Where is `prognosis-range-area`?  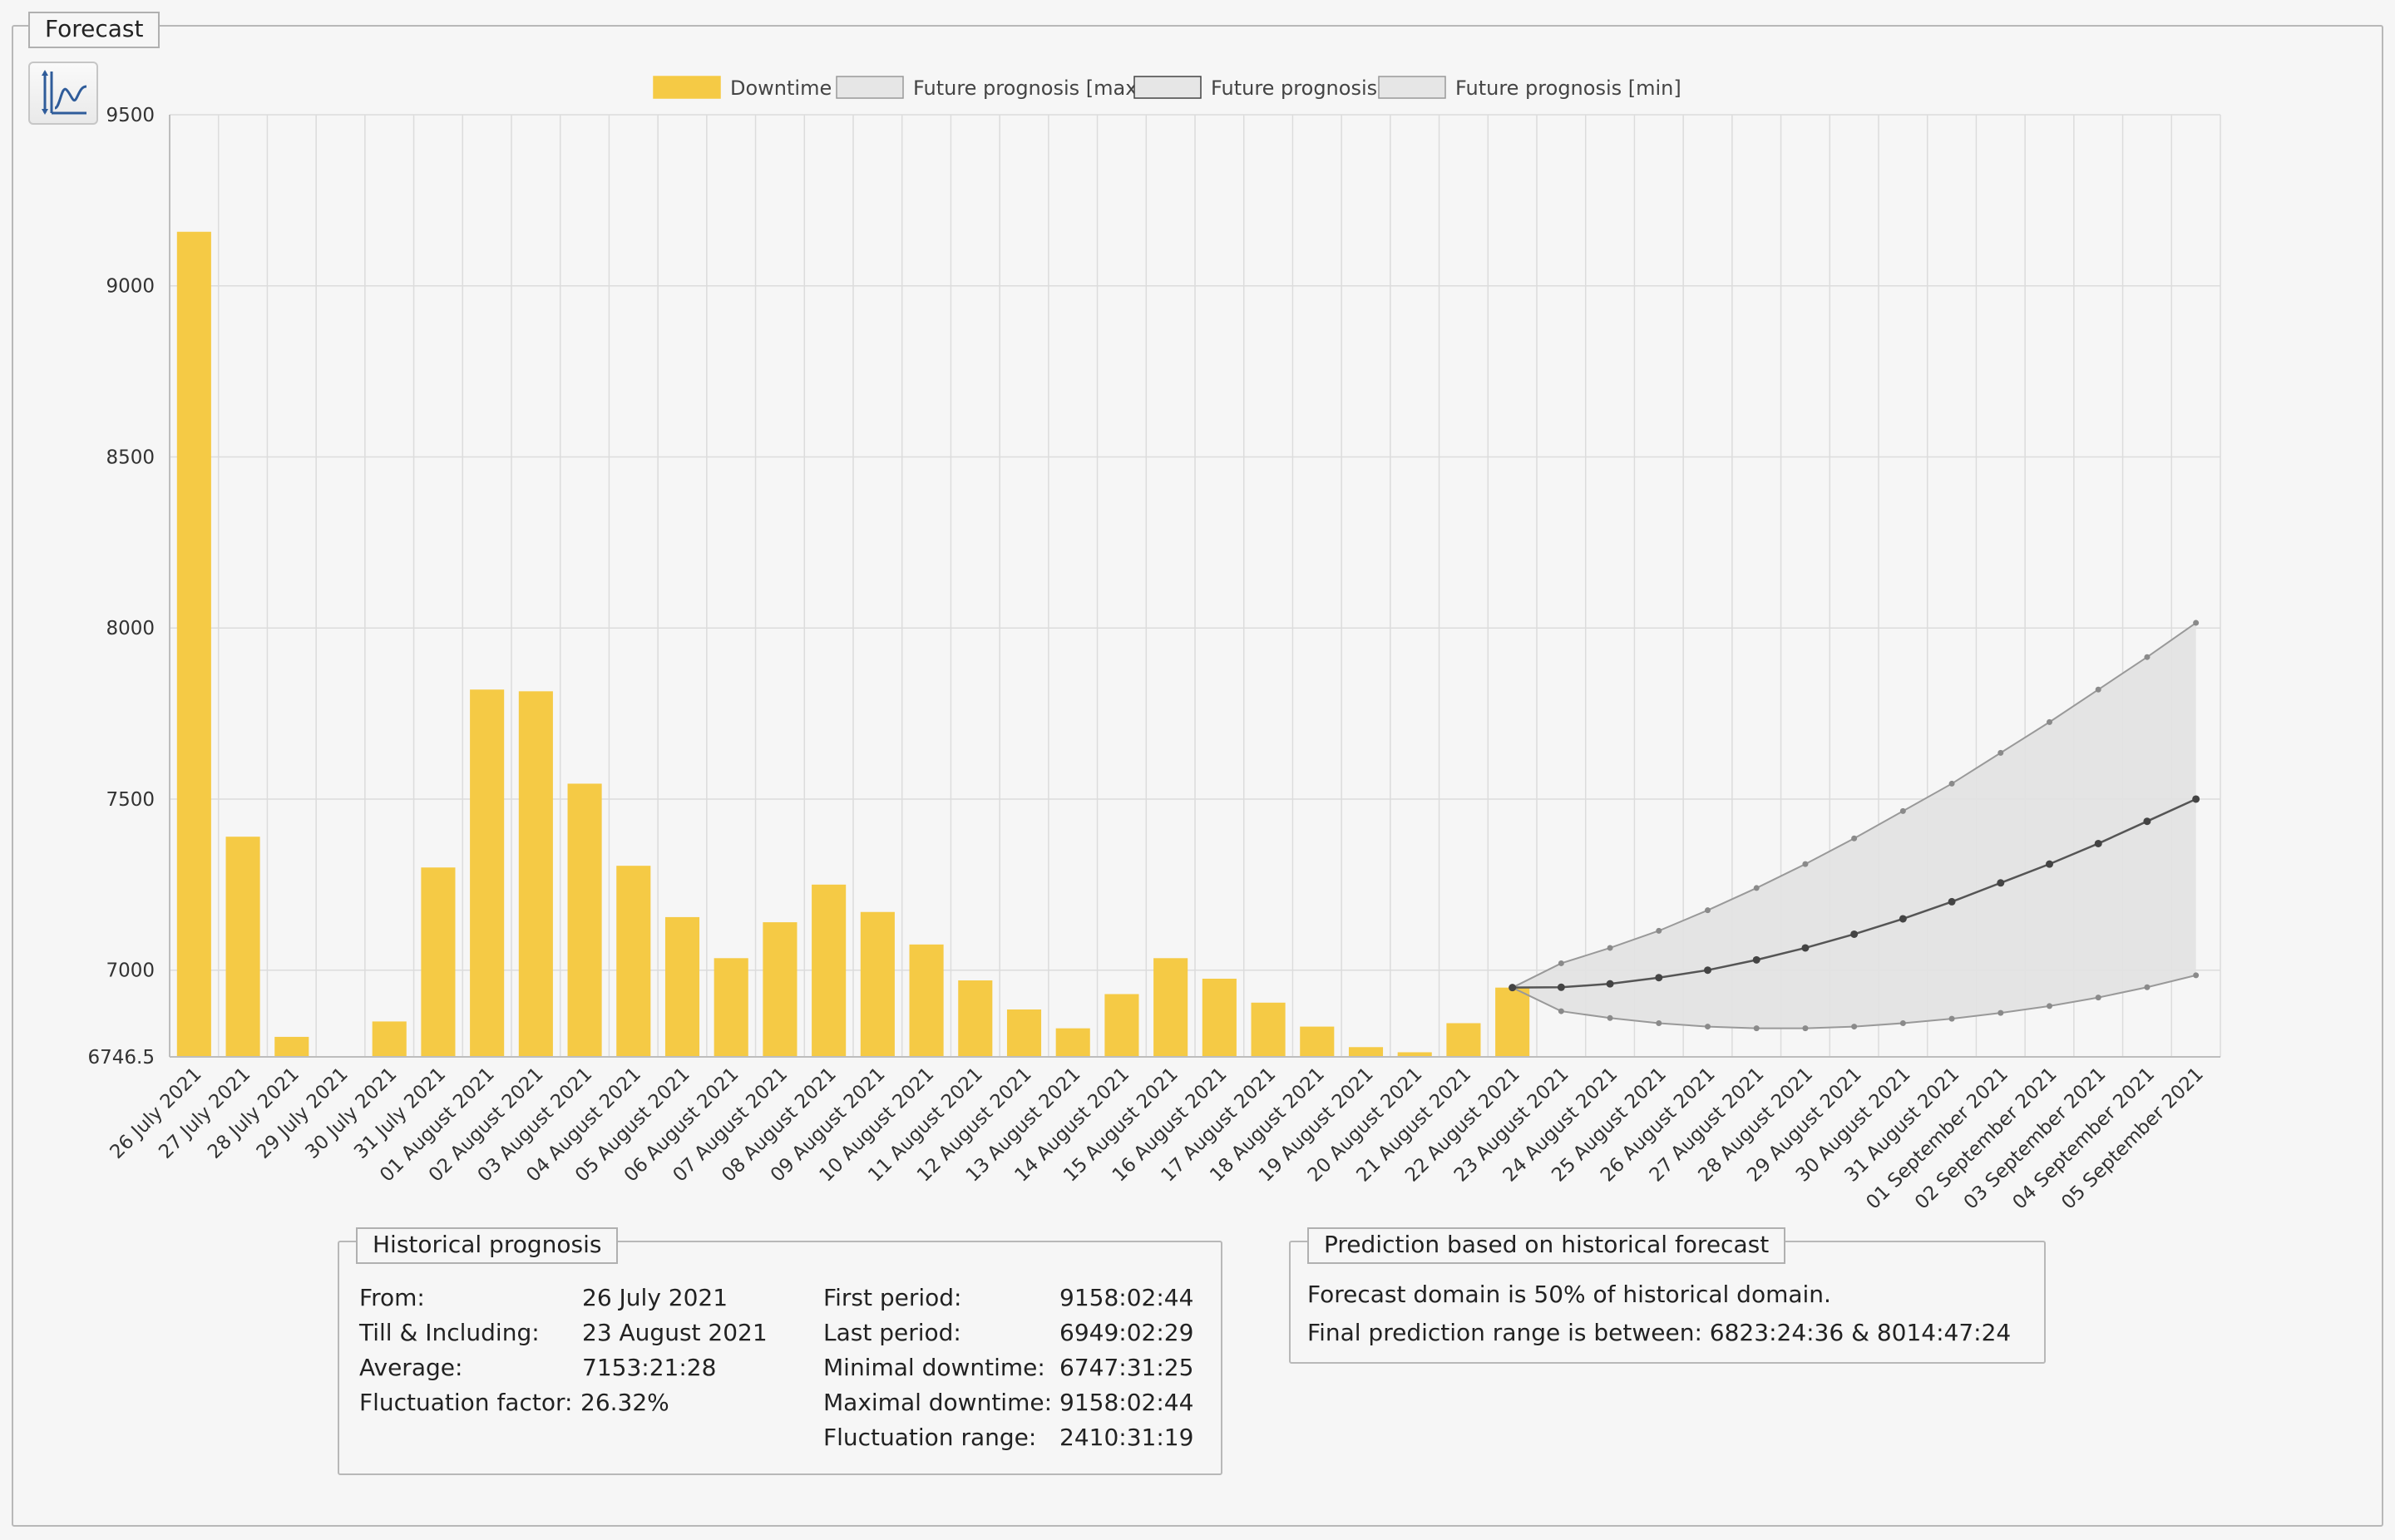 prognosis-range-area is located at coordinates (1854, 826).